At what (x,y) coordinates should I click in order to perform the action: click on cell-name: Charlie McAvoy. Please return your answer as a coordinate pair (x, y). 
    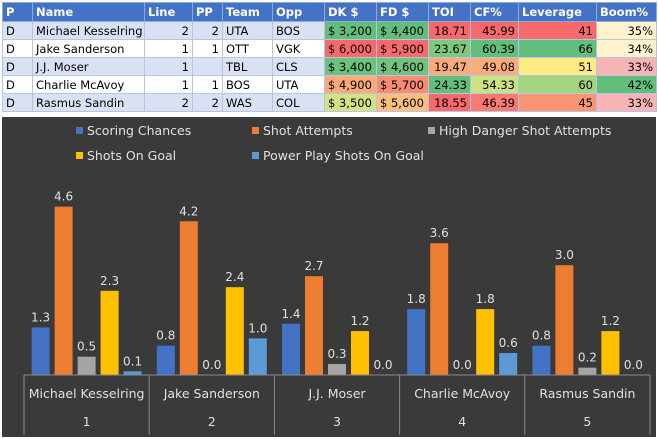
    Looking at the image, I should click on (88, 84).